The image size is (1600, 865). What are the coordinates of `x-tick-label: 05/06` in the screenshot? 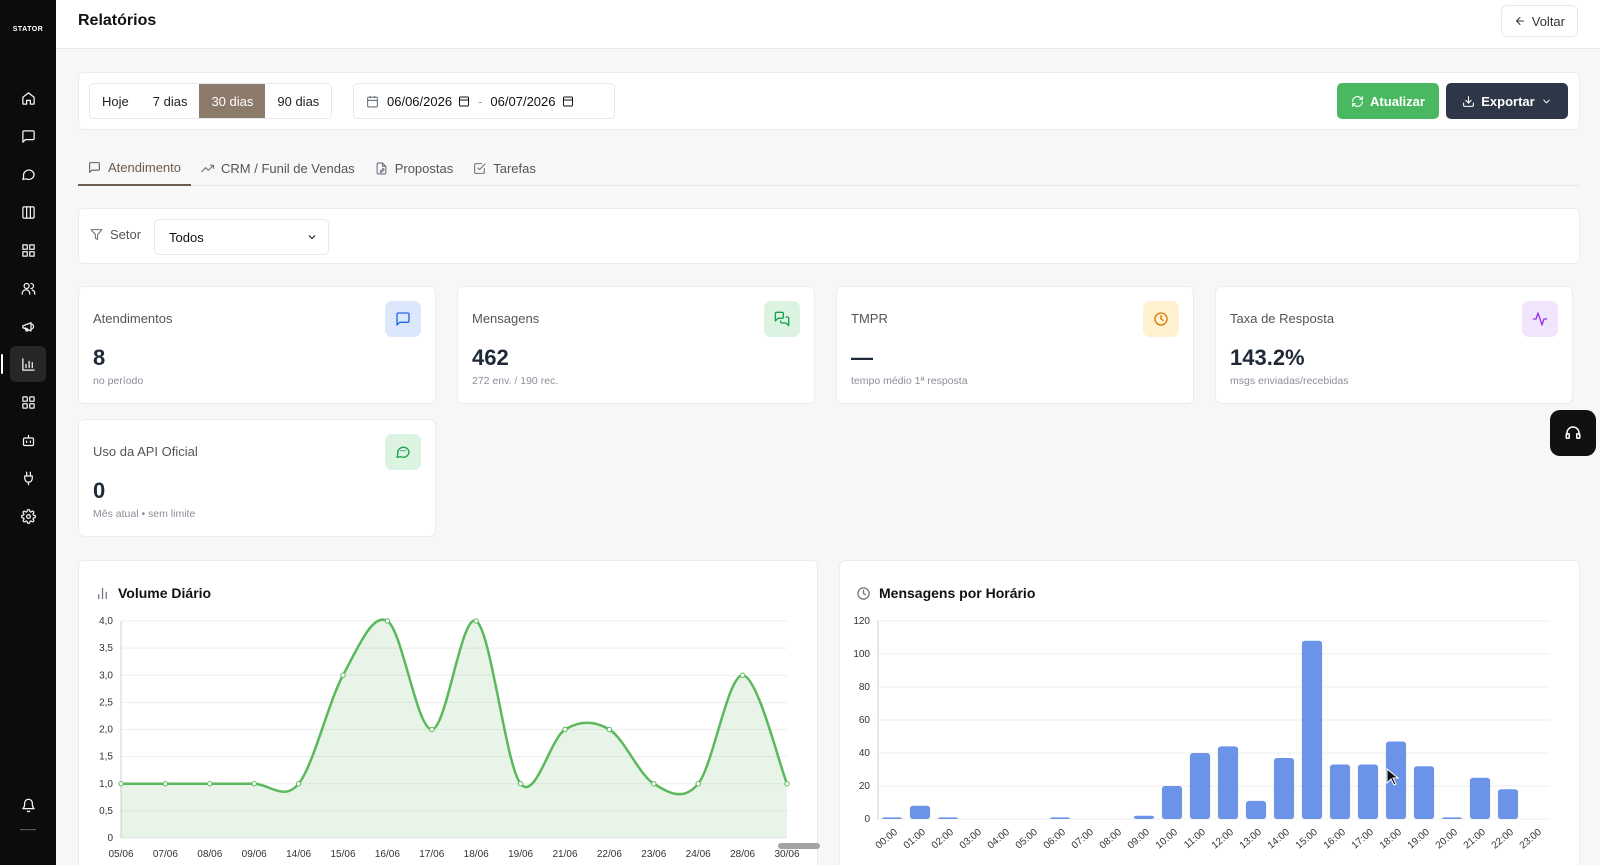 It's located at (120, 854).